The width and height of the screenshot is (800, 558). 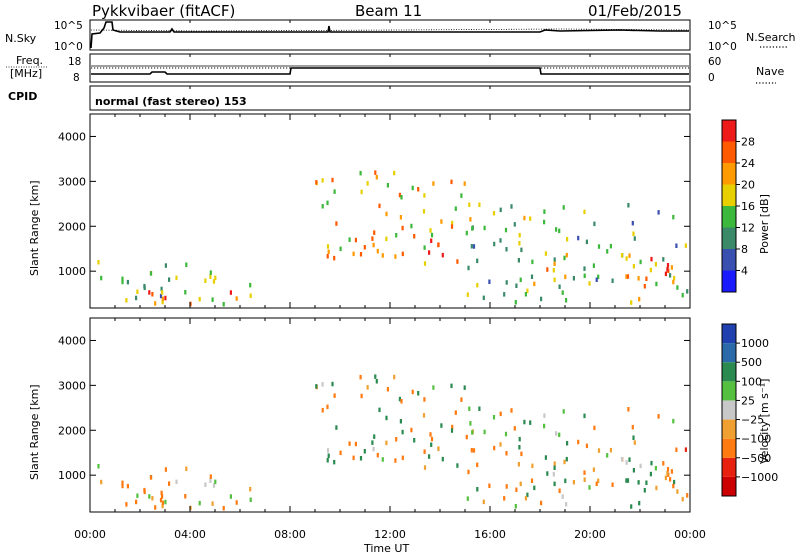 I want to click on y-tick-label: 2000, so click(x=72, y=430).